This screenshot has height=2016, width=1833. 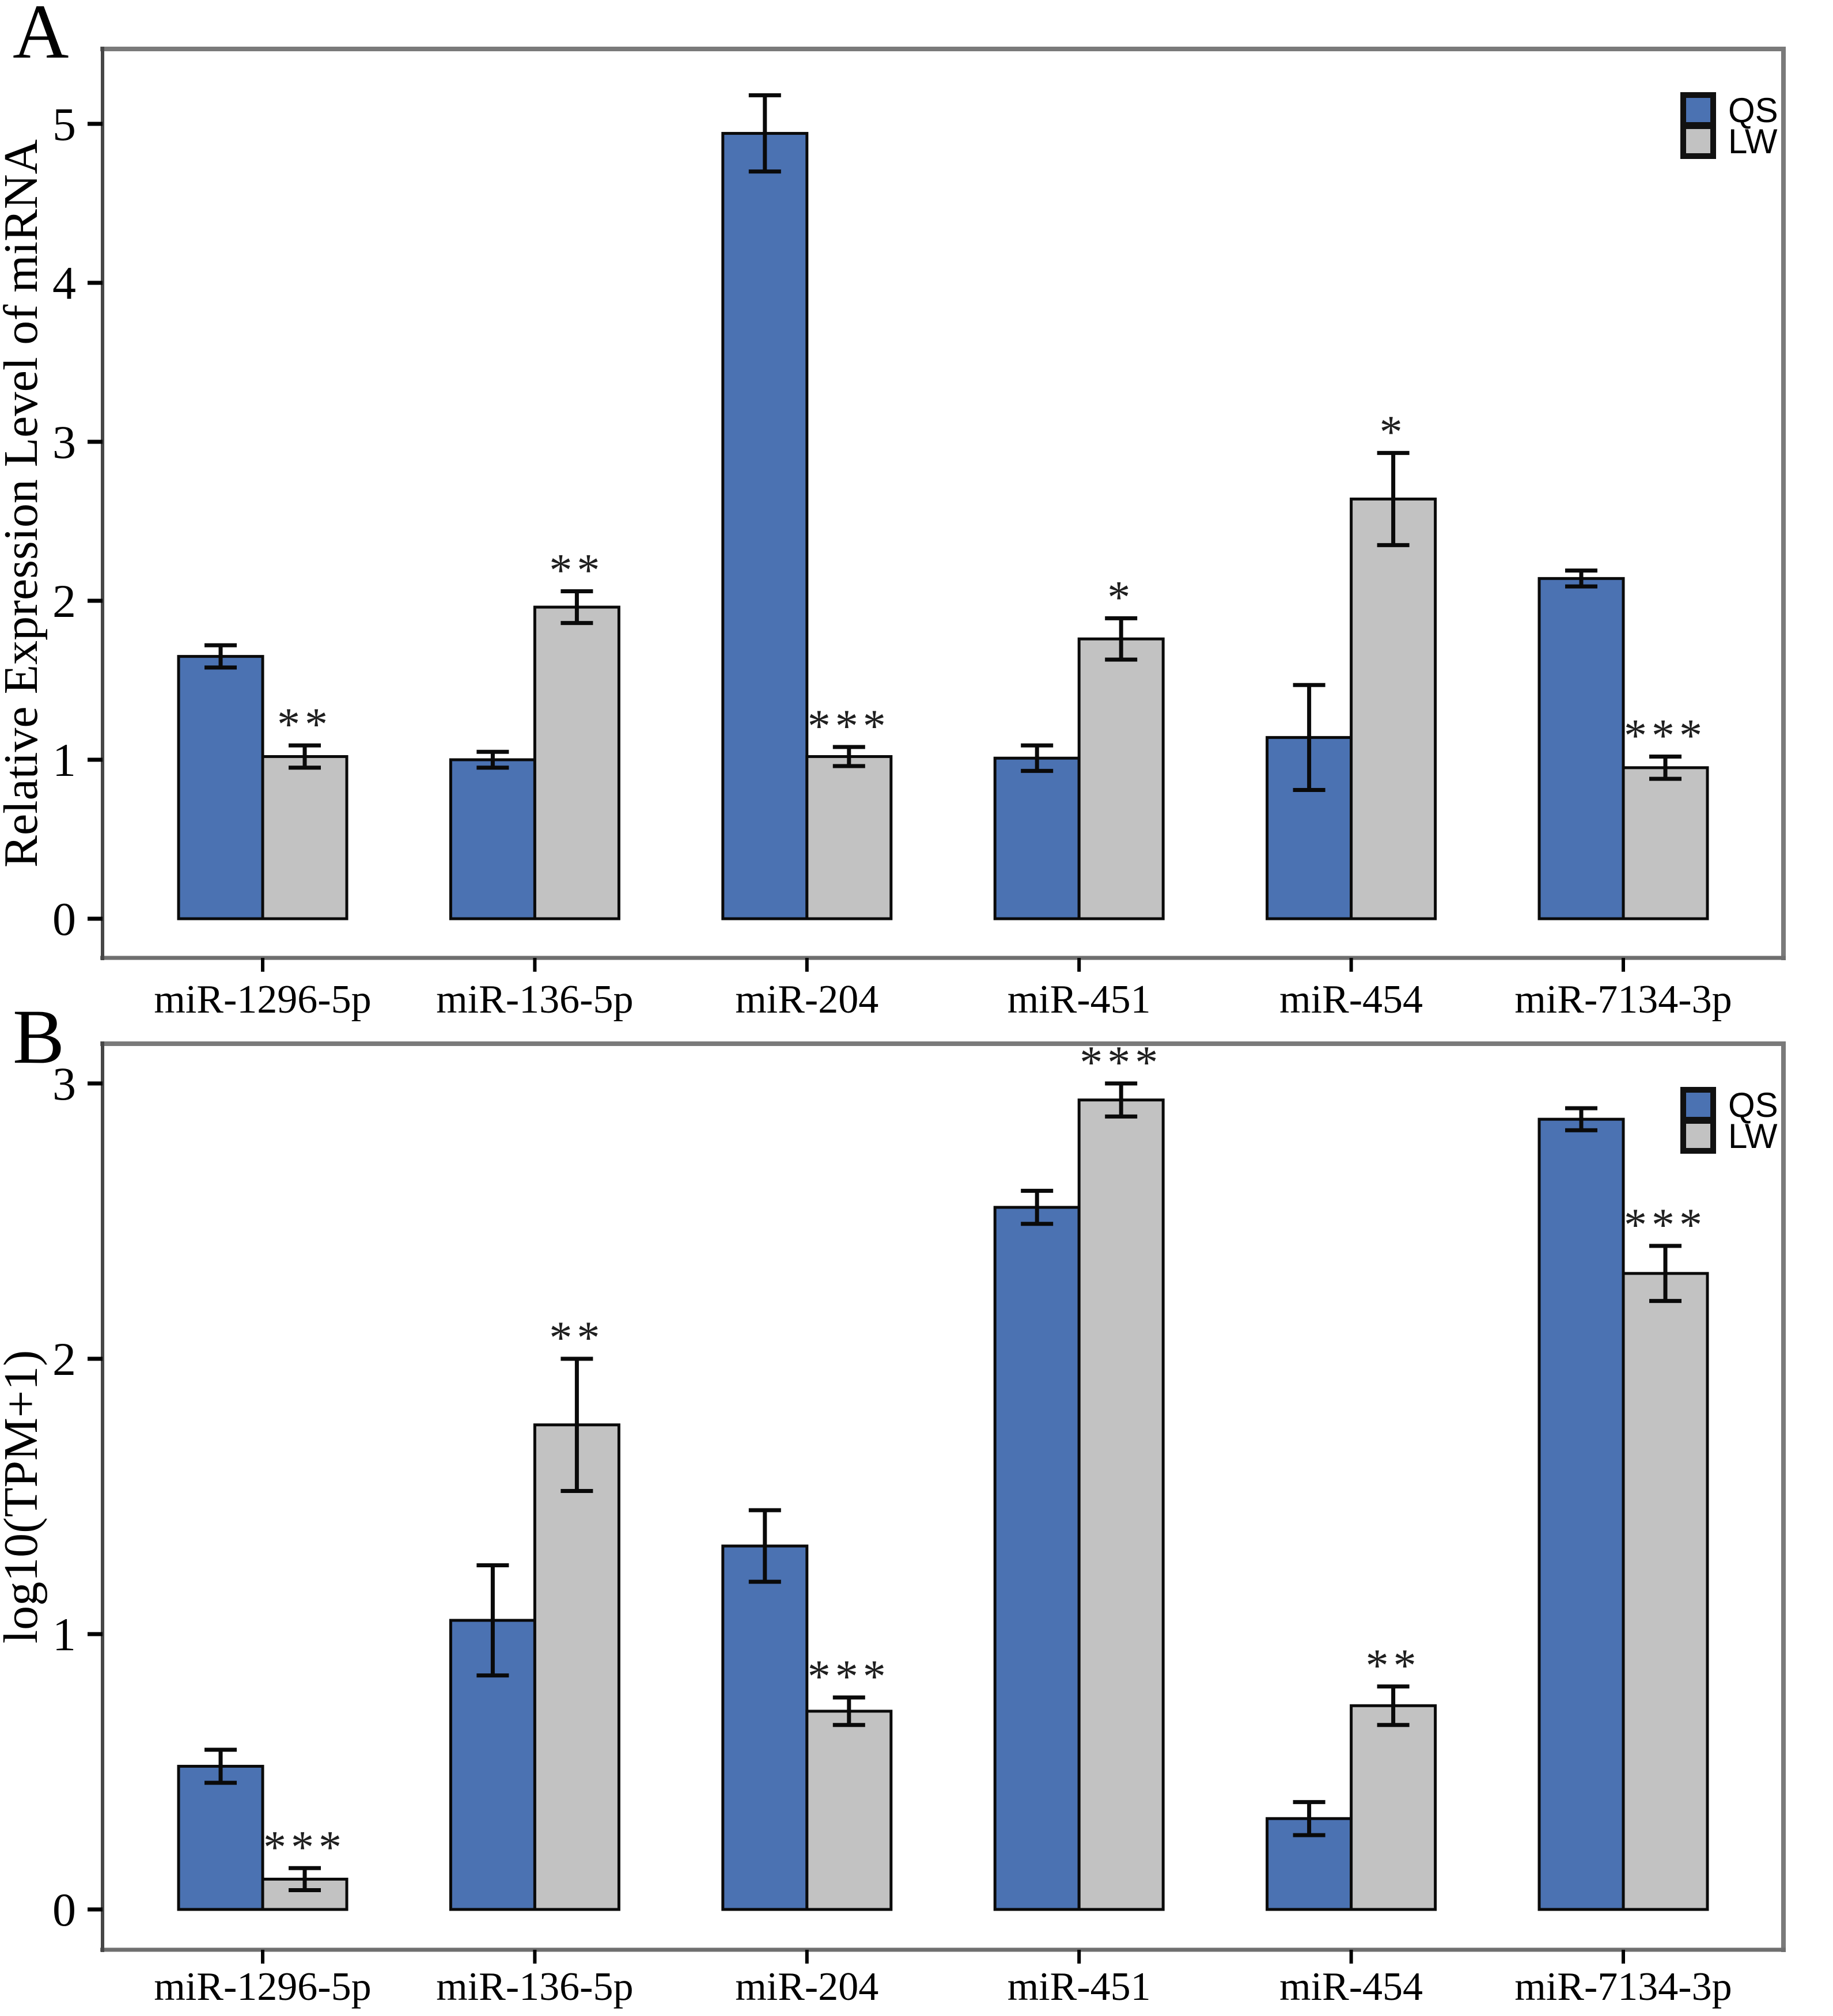 I want to click on y-axis-title: Relative Expression Level of miRNA, so click(x=24, y=503).